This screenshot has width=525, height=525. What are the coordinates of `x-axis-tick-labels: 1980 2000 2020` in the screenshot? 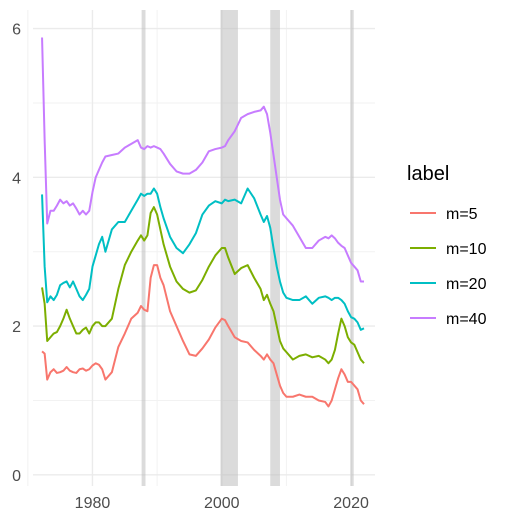 It's located at (222, 503).